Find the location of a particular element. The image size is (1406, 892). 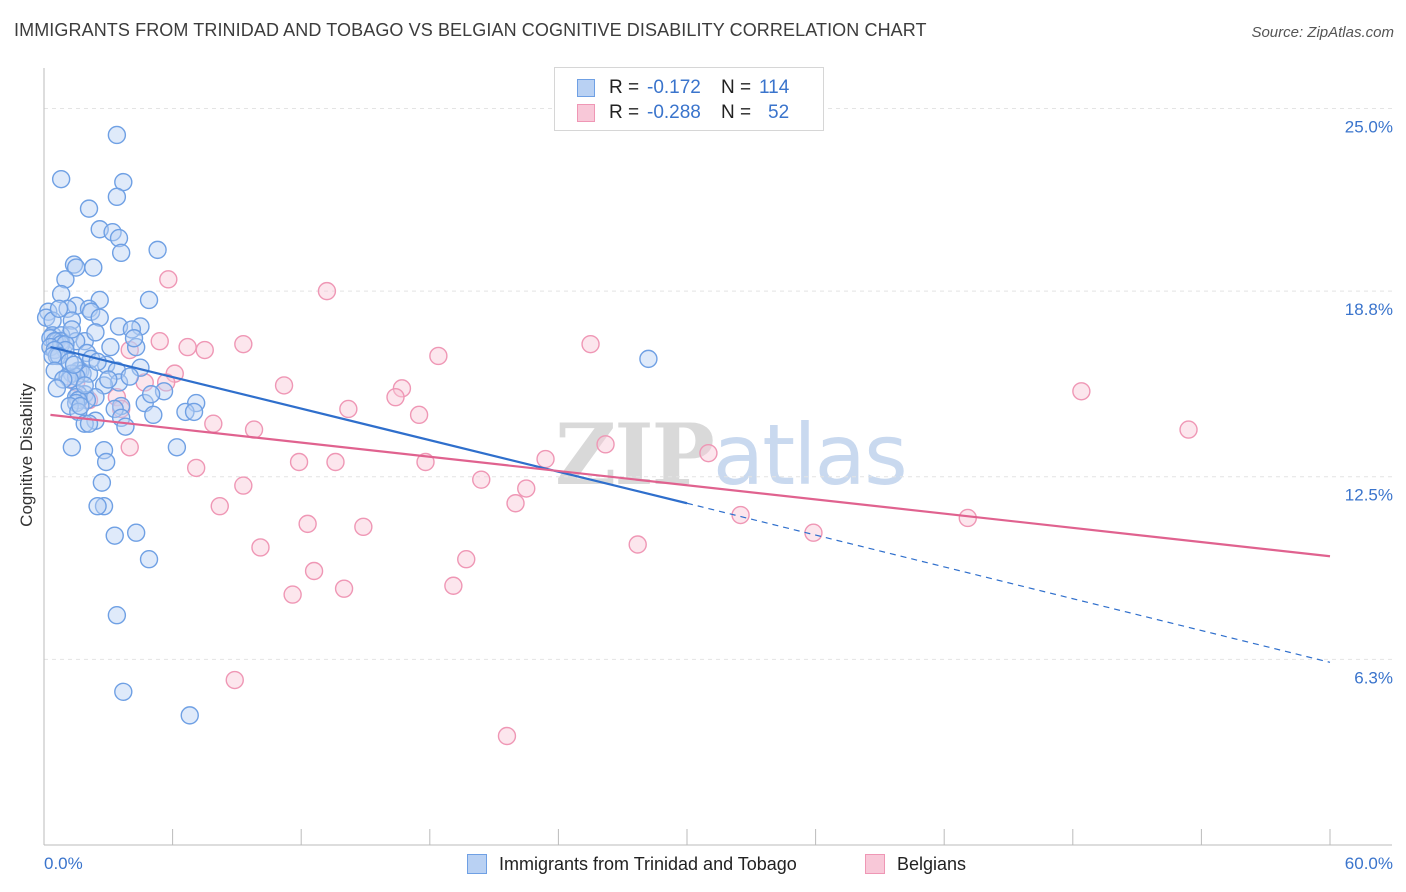

trend-line-trinidad-tobago is located at coordinates (369, 425).